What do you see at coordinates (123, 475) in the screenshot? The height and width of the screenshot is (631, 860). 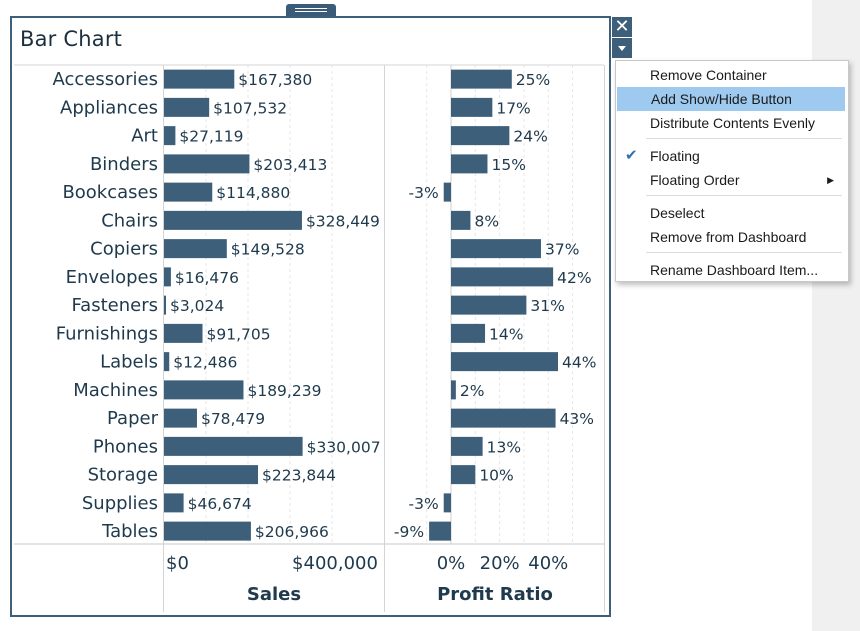 I see `category-label: Storage` at bounding box center [123, 475].